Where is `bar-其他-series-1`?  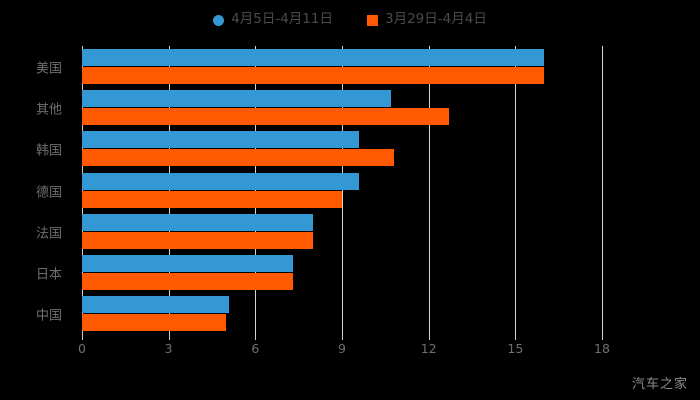 bar-其他-series-1 is located at coordinates (237, 98).